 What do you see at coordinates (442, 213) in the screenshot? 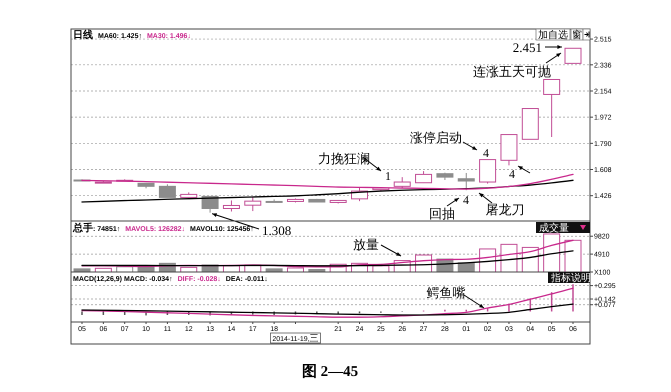
I see `annotation: 回抽` at bounding box center [442, 213].